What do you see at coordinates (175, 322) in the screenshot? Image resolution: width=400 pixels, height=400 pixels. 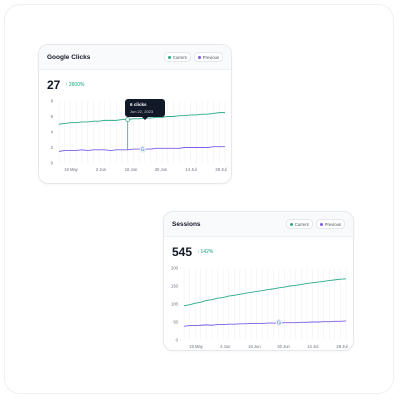 I see `y-tick-label: 50` at bounding box center [175, 322].